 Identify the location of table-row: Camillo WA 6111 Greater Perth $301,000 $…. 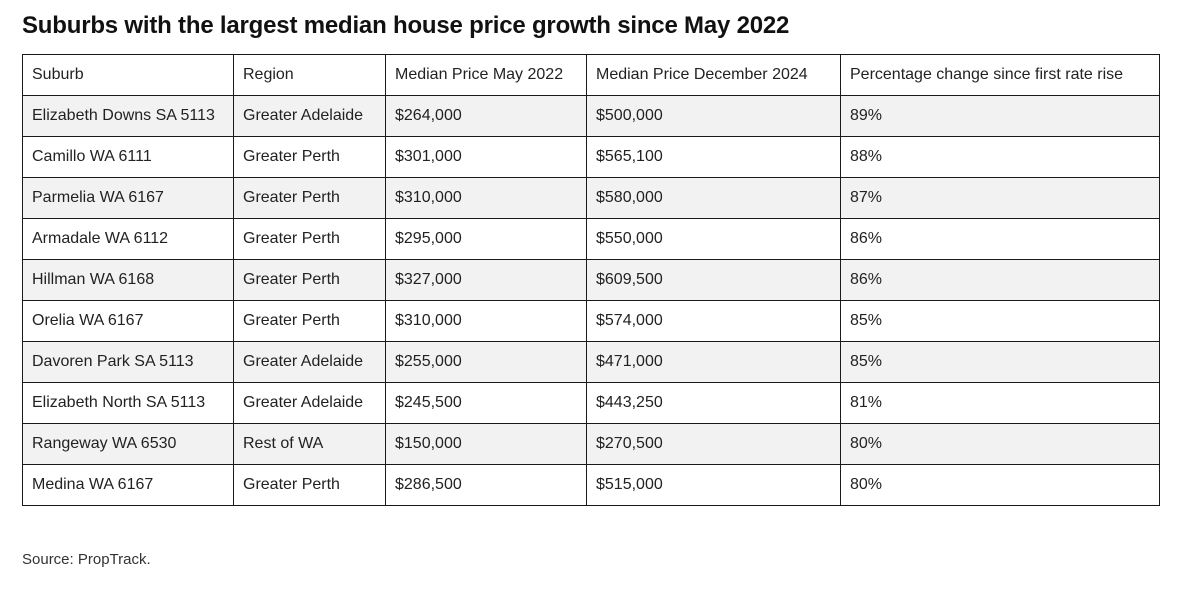
(591, 157).